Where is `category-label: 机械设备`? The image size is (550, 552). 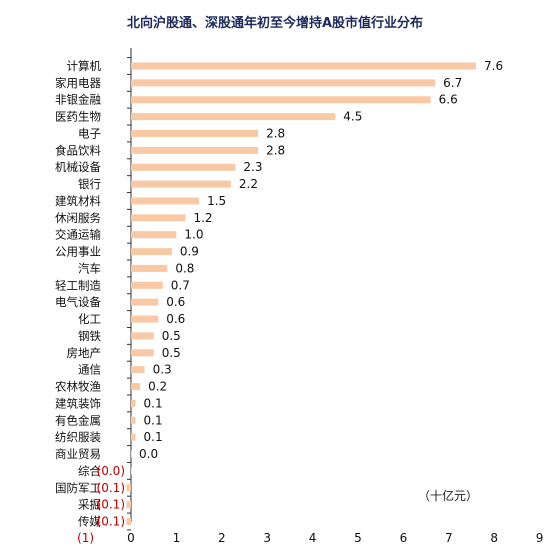
category-label: 机械设备 is located at coordinates (78, 167).